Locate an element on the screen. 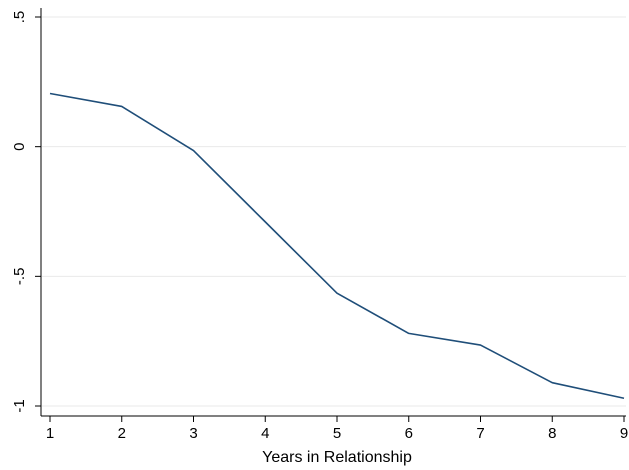 The width and height of the screenshot is (629, 470). x-tick-label: 5 is located at coordinates (337, 433).